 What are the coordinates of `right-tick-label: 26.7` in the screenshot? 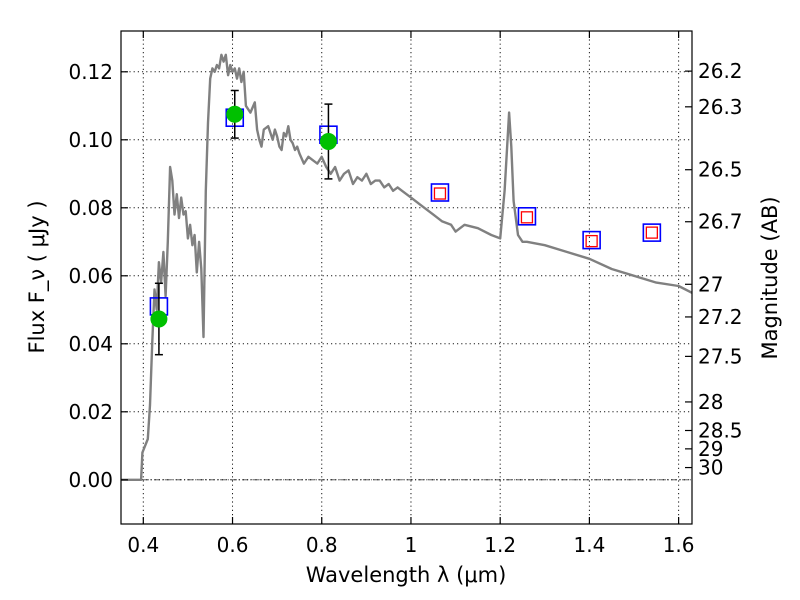 It's located at (720, 222).